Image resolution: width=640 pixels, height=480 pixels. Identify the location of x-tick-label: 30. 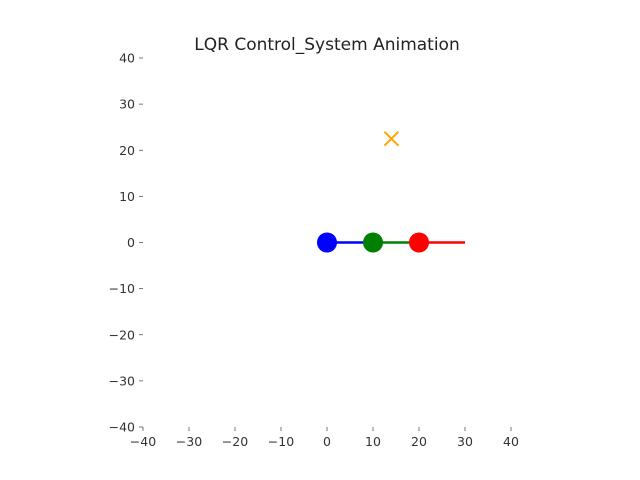
(465, 441).